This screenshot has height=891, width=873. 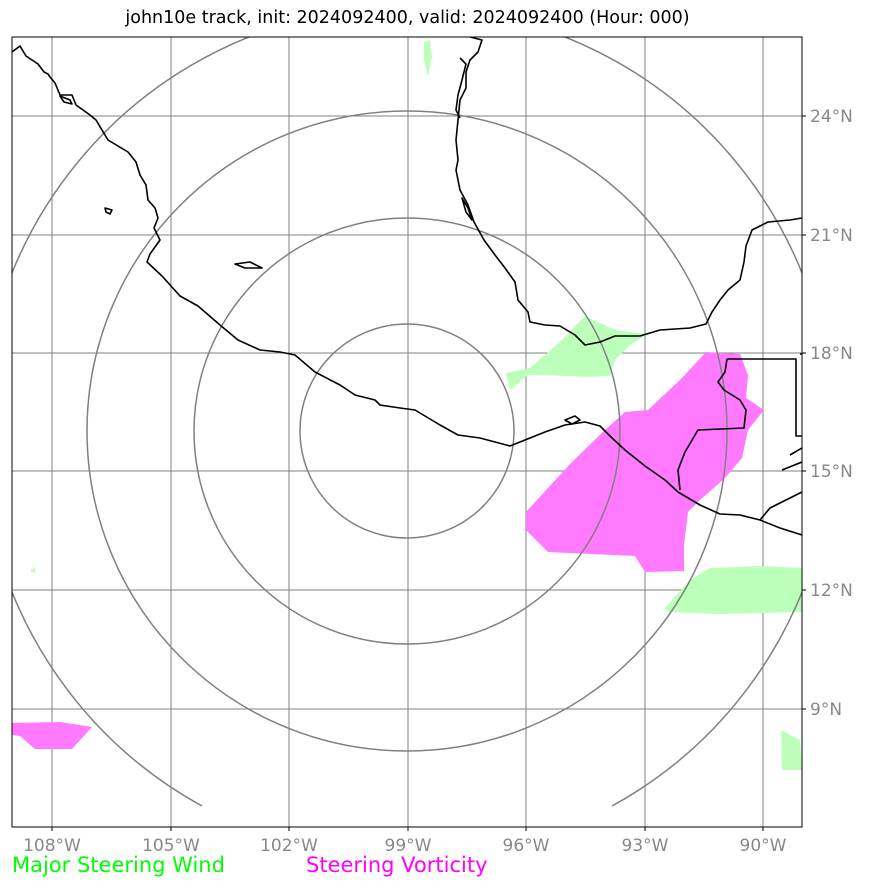 I want to click on longitude-labels: 108°W 105°W 102°W 99°W 96°W 93°W 90°W, so click(x=405, y=846).